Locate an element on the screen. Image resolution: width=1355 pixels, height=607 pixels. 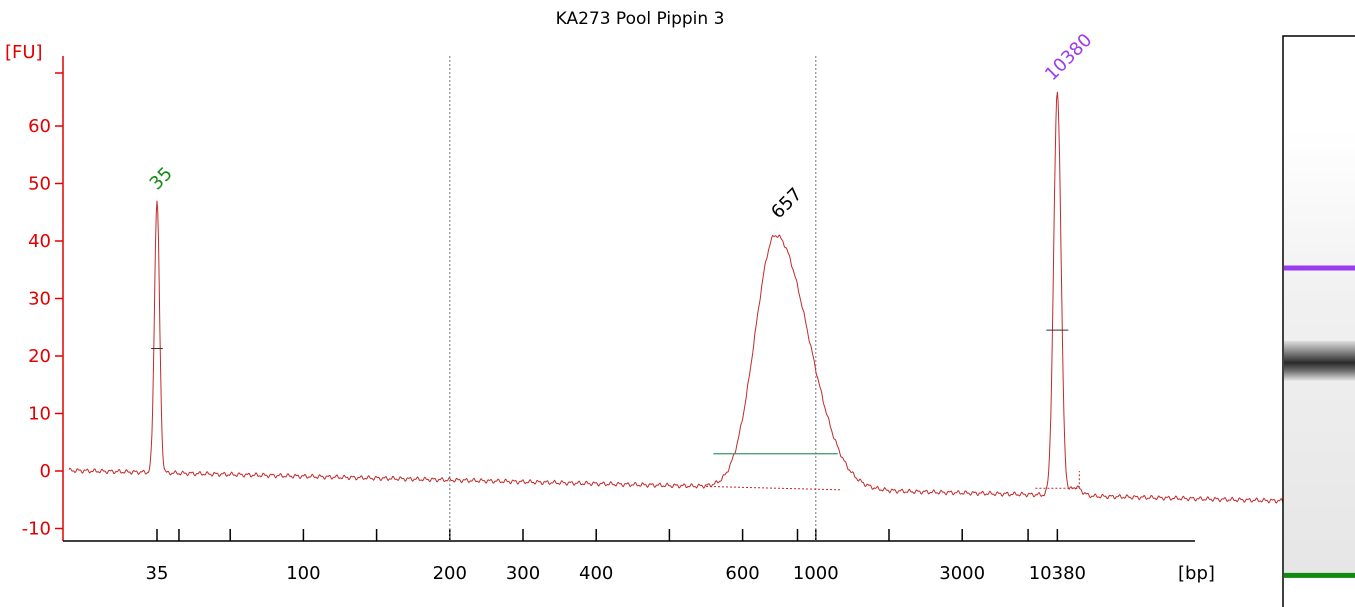
x-tick-label: 400 is located at coordinates (596, 573).